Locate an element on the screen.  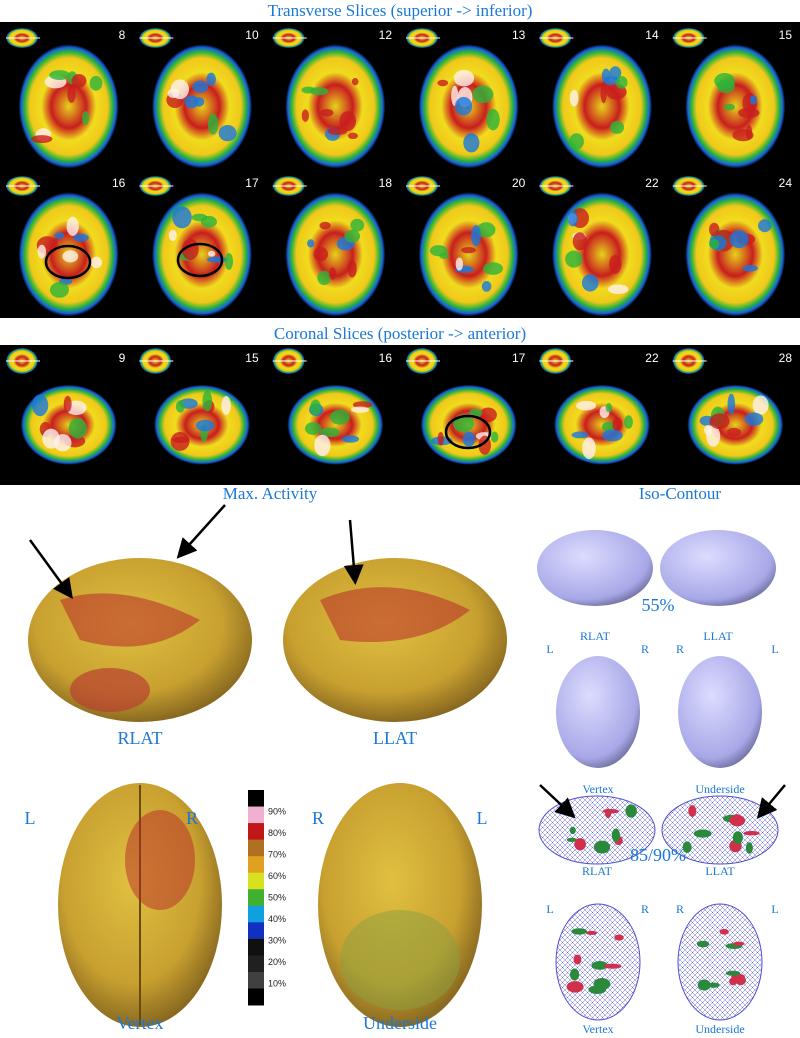
slice-number: 14 is located at coordinates (652, 35).